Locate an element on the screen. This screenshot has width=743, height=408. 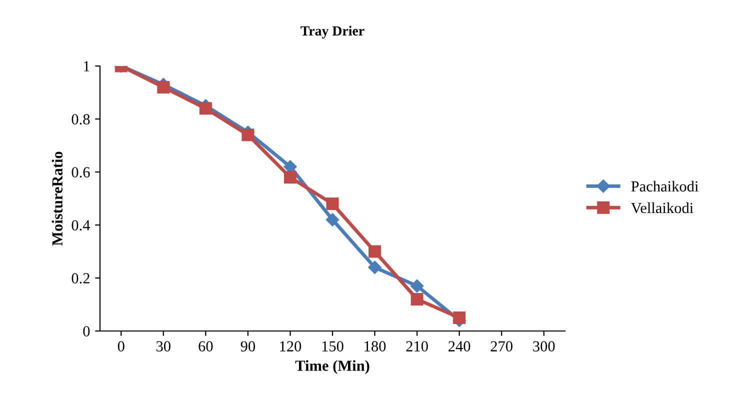
x-tick-label: 300 is located at coordinates (544, 346).